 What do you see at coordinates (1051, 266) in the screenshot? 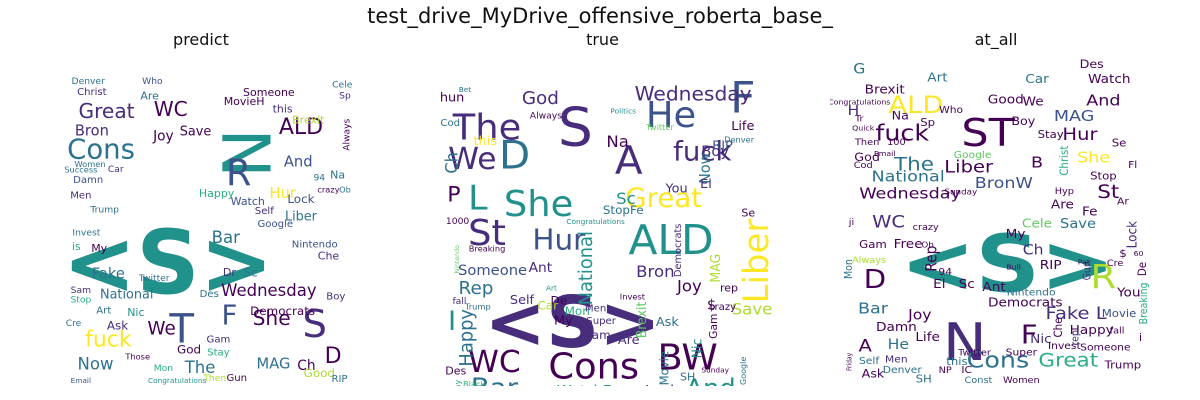
I see `cloud-word: RIP` at bounding box center [1051, 266].